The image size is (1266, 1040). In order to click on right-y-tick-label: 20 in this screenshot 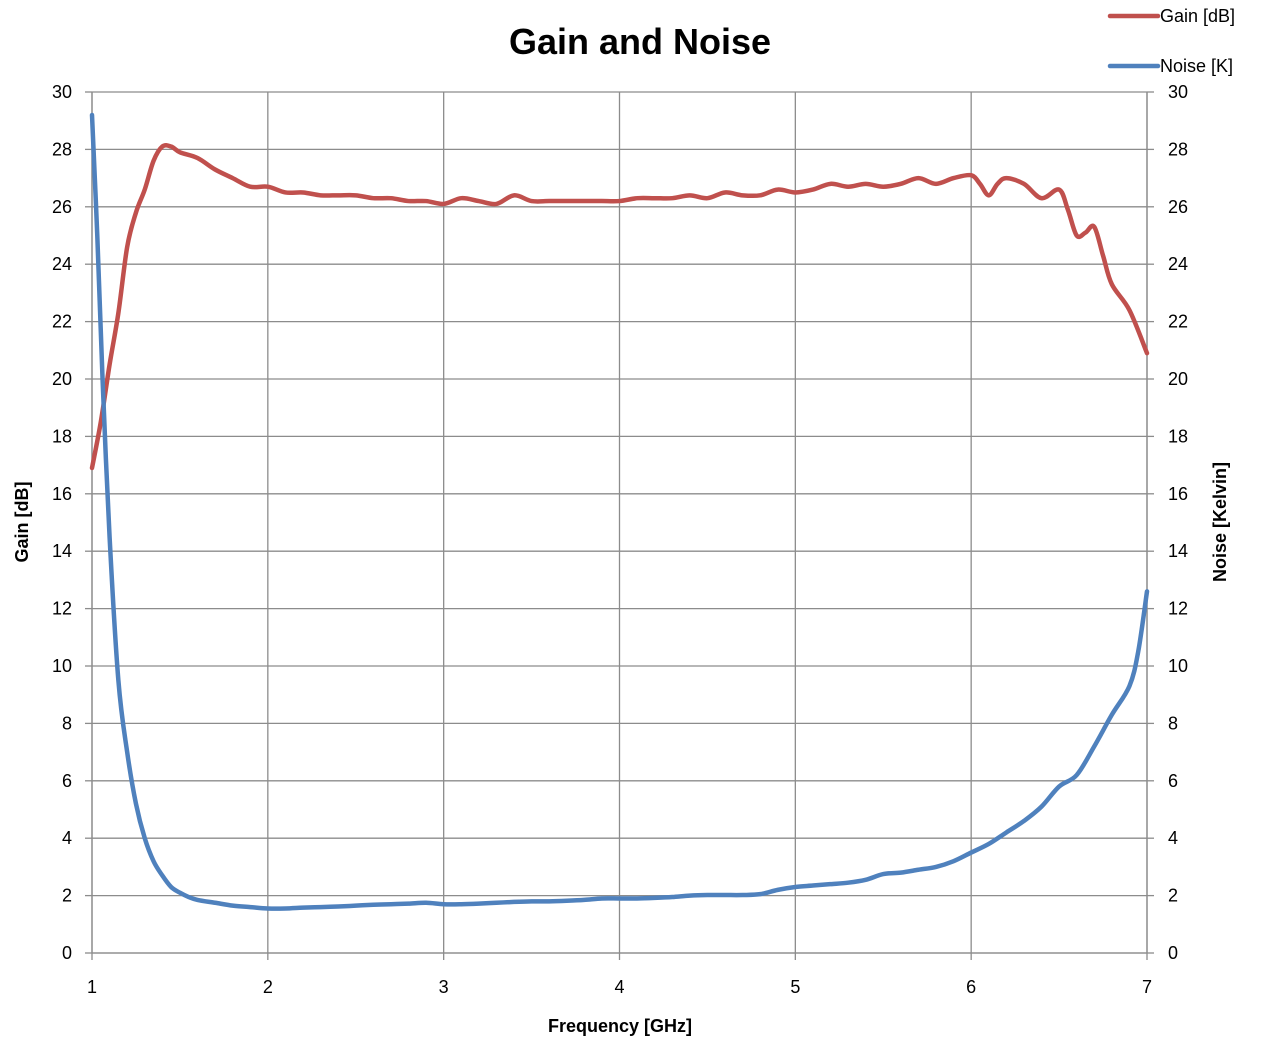, I will do `click(1178, 379)`.